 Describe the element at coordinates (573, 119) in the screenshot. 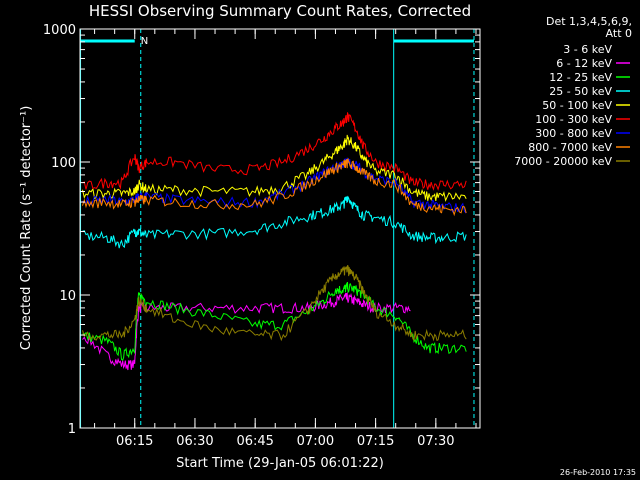

I see `legend-label: 100 - 300 keV` at that location.